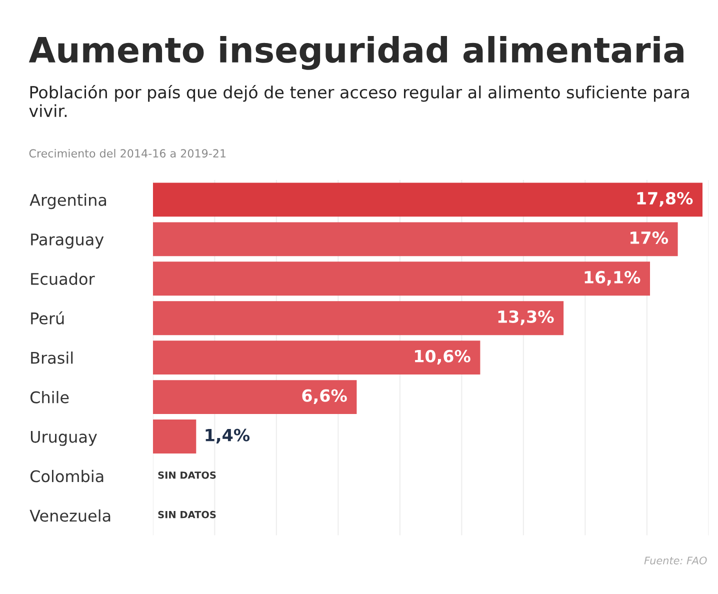  Describe the element at coordinates (324, 396) in the screenshot. I see `data-label: 6,6%` at that location.